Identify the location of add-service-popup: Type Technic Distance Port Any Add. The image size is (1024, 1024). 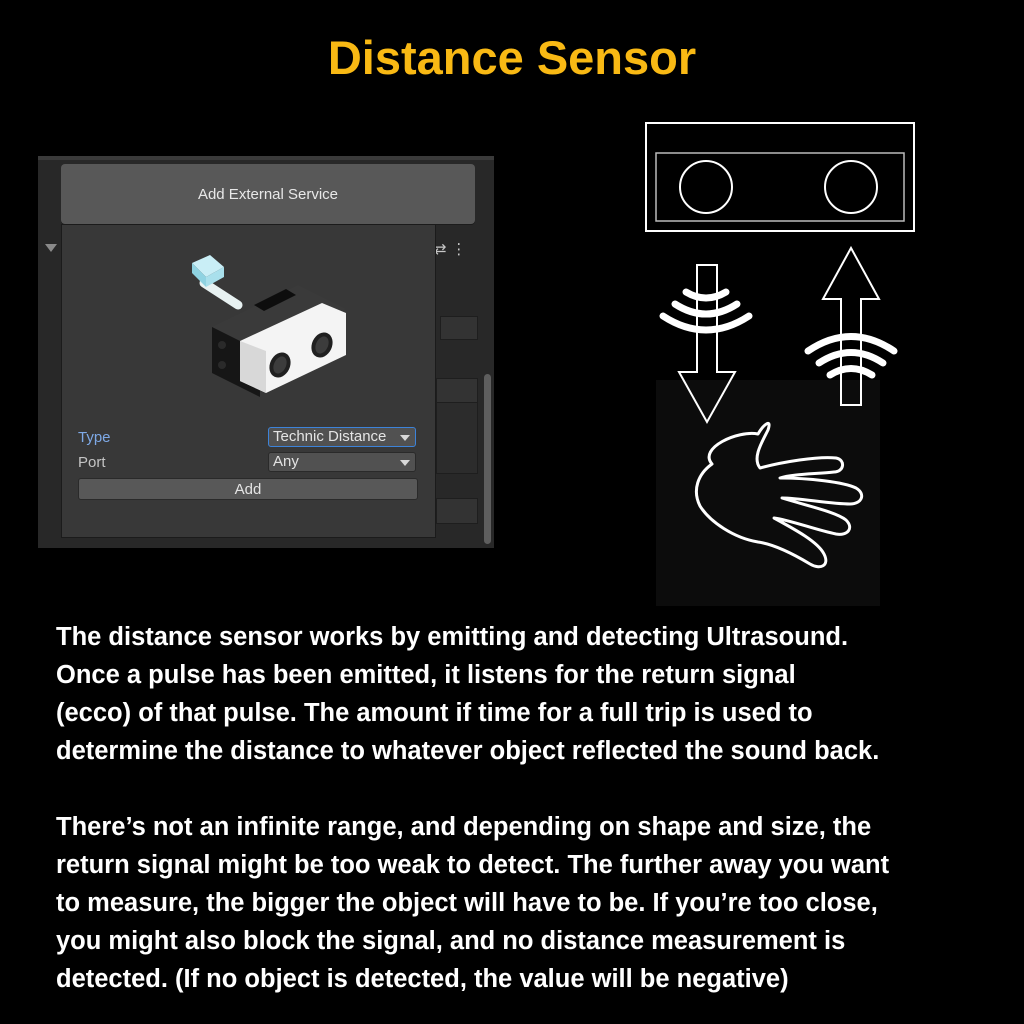
(248, 381).